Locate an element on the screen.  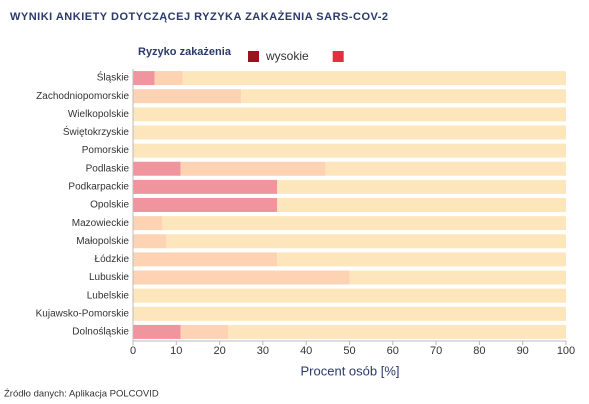
y-tick-label: Zachodniopomorskie is located at coordinates (82, 96).